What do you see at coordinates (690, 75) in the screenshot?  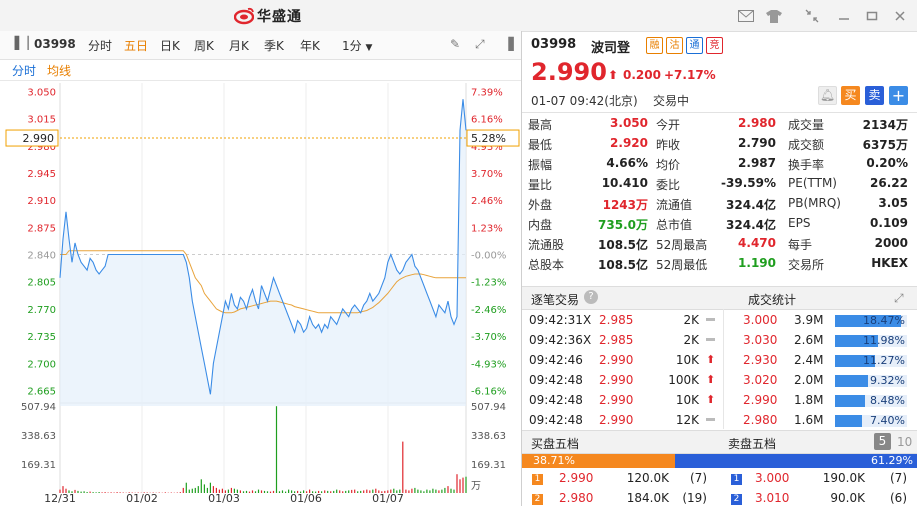 I see `price-change-pct: +7.17%` at bounding box center [690, 75].